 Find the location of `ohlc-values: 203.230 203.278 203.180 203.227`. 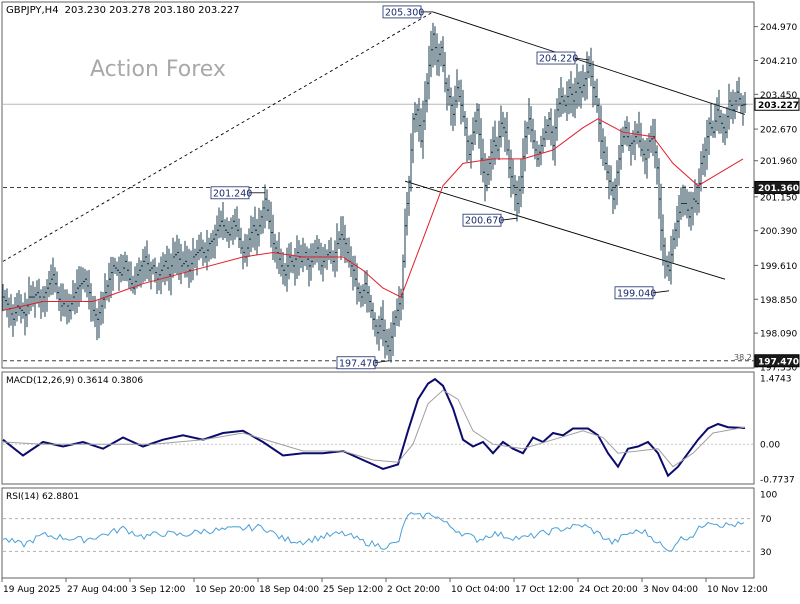

ohlc-values: 203.230 203.278 203.180 203.227 is located at coordinates (152, 10).